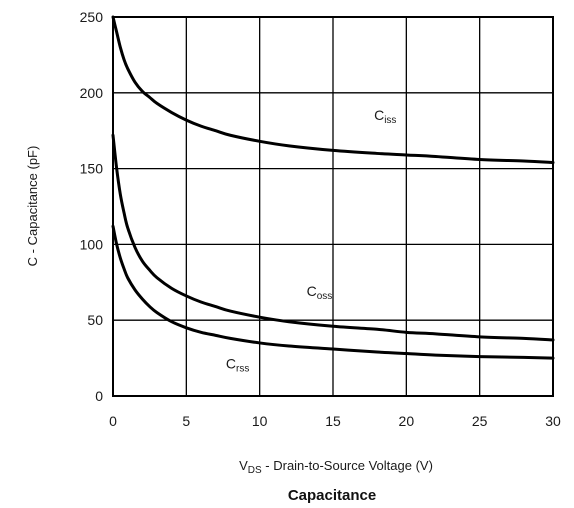 This screenshot has width=574, height=508. What do you see at coordinates (325, 296) in the screenshot?
I see `series-label-sub: oss` at bounding box center [325, 296].